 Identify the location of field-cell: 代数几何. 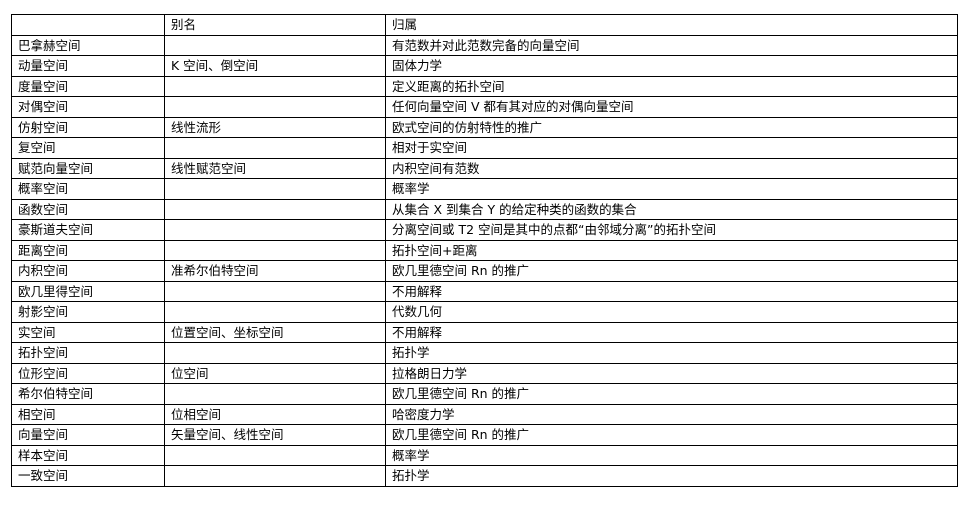
(671, 312).